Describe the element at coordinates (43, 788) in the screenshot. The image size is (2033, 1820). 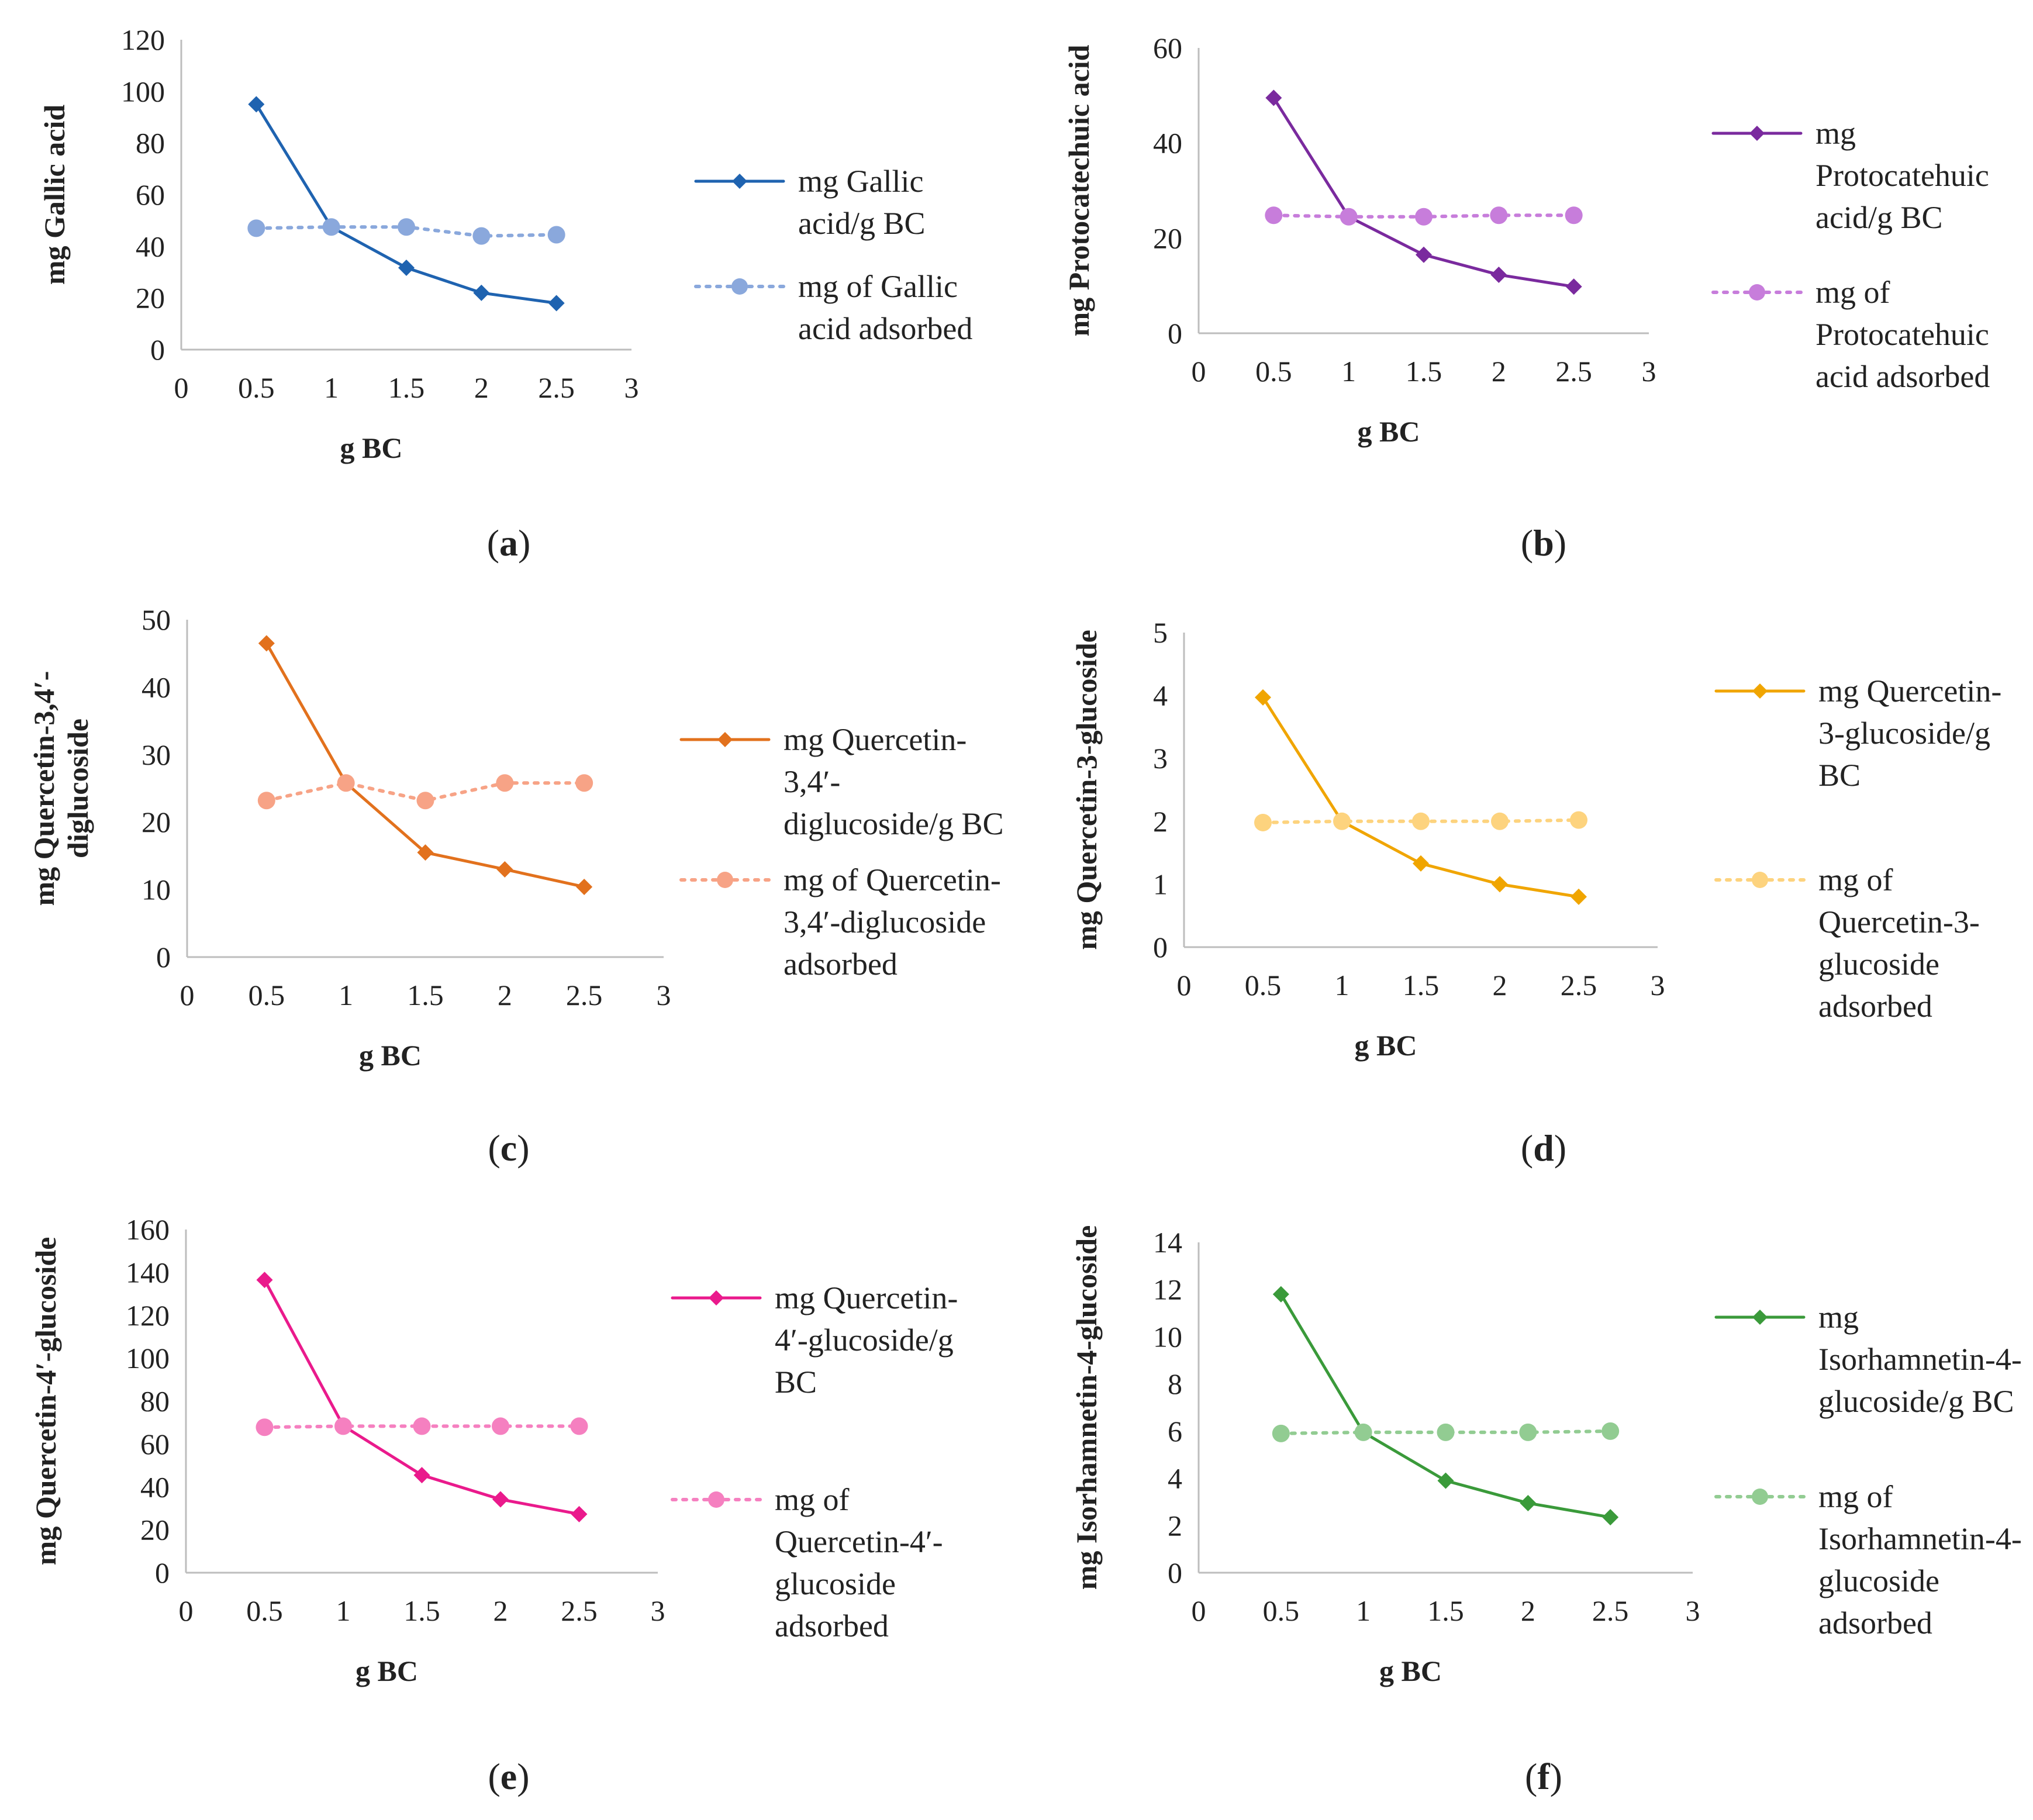
I see `y-axis-title-line: mg Quercetin-3,4′-` at that location.